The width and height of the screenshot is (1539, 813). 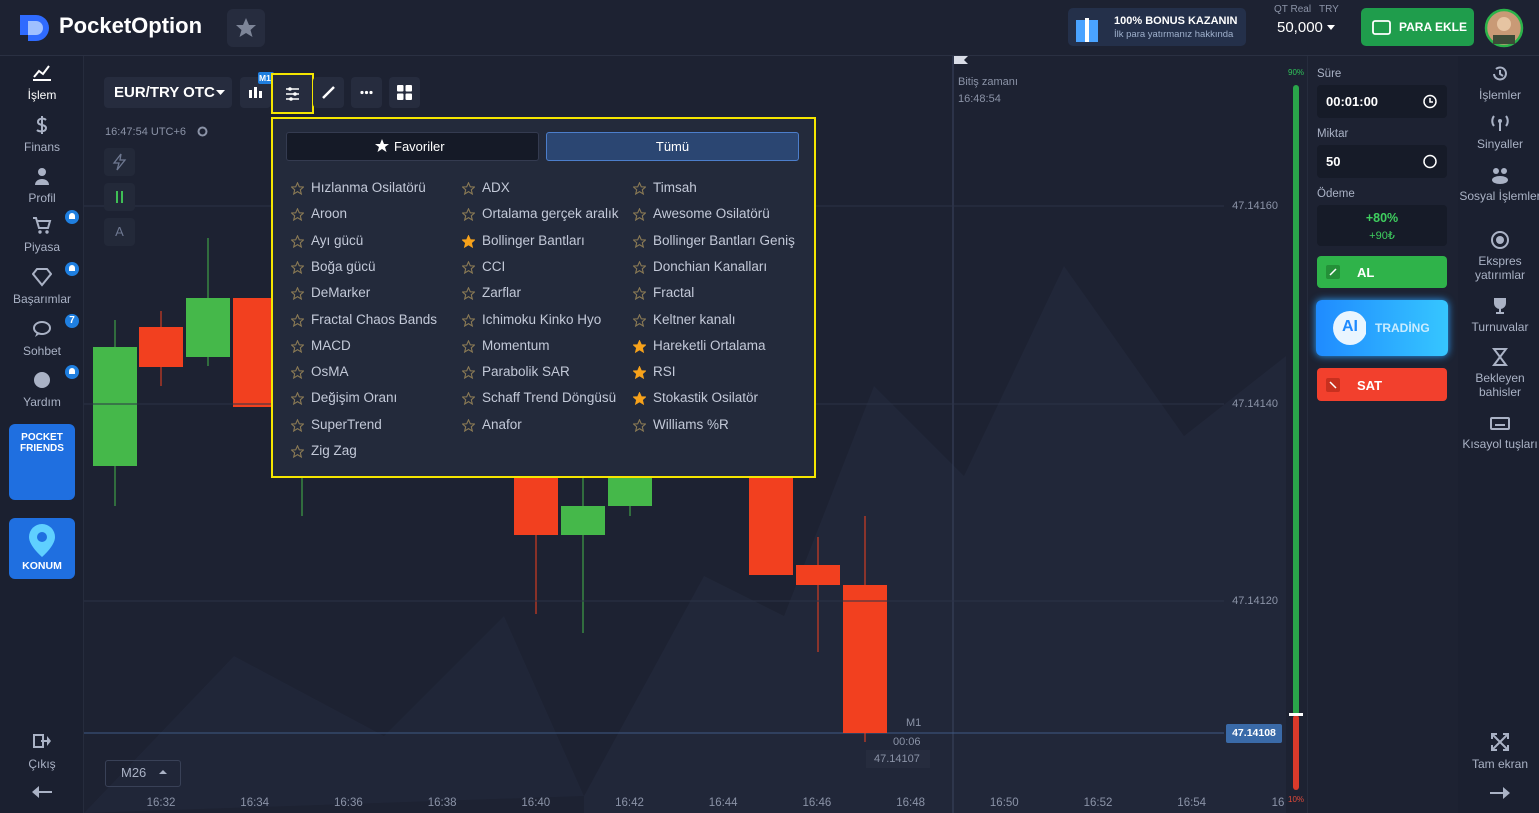 I want to click on bonus-subtitle: İlk para yatırmanız hakkında, so click(x=1174, y=34).